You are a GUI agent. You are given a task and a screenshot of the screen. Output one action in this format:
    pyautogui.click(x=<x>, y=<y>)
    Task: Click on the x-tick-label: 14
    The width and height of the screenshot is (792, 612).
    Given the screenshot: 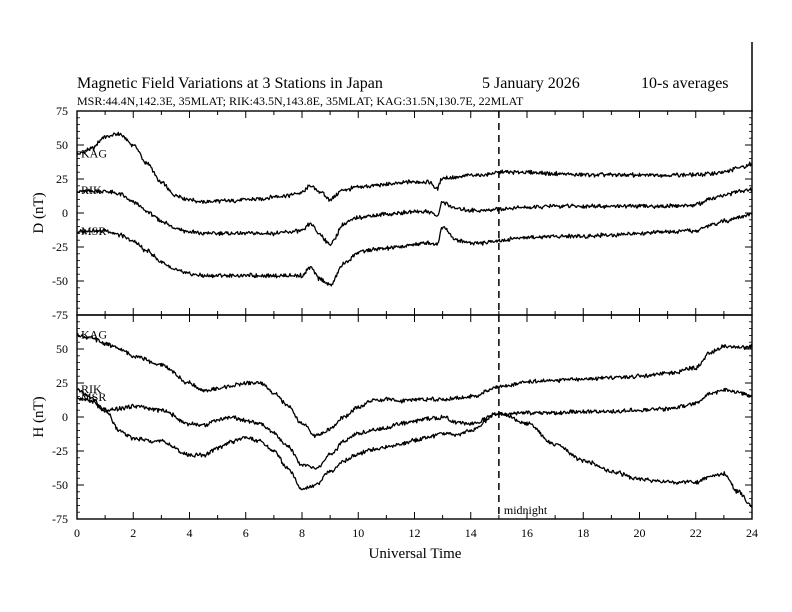 What is the action you would take?
    pyautogui.click(x=471, y=533)
    